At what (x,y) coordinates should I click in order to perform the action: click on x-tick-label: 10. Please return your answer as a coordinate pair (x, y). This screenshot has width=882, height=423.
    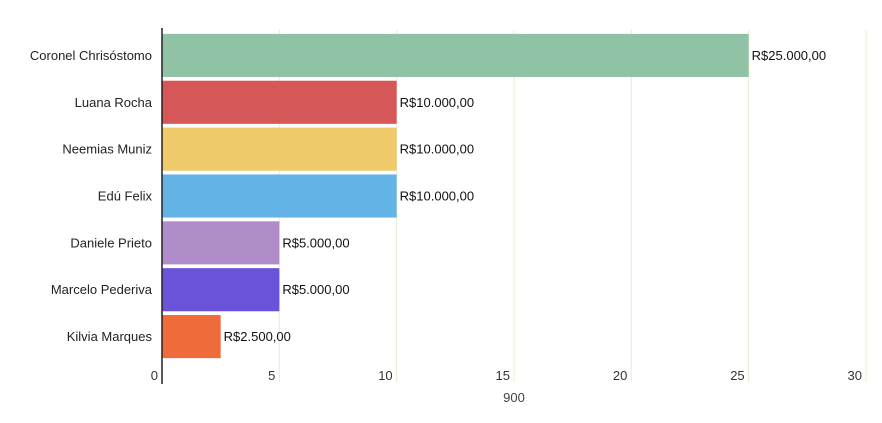
    Looking at the image, I should click on (385, 375).